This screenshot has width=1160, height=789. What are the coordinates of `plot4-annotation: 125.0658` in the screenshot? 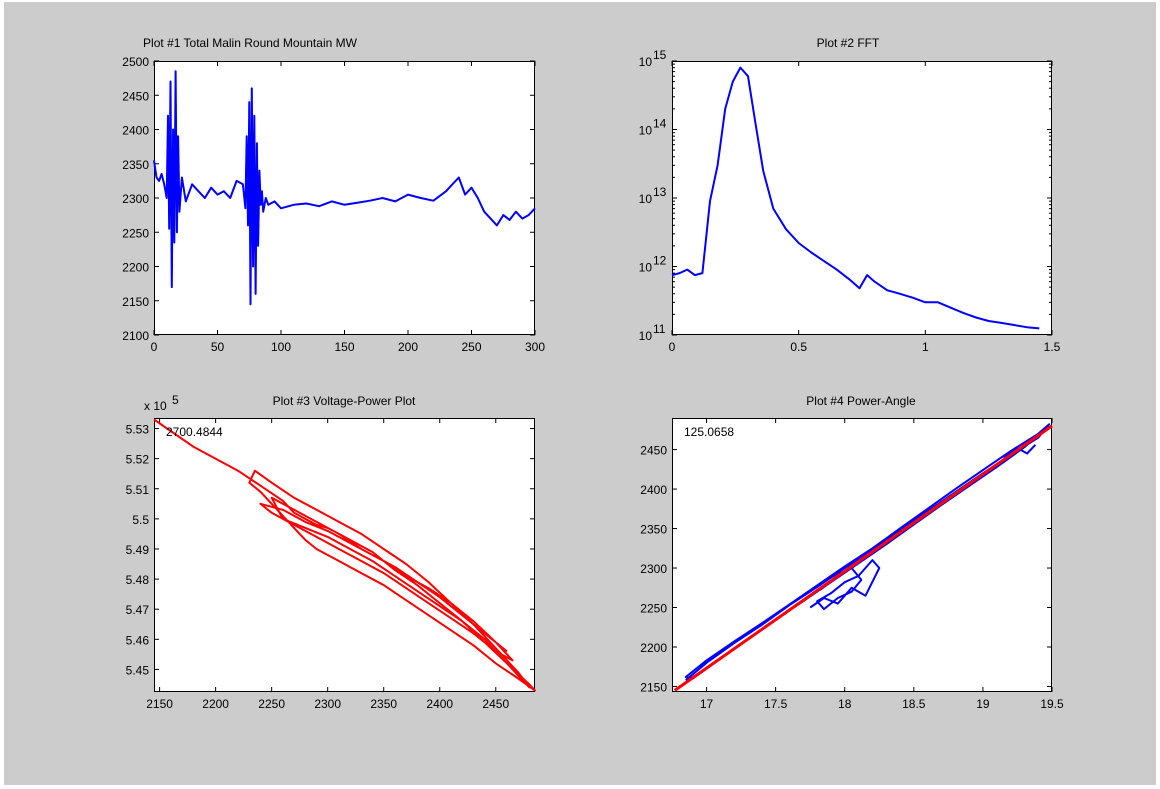 It's located at (709, 432).